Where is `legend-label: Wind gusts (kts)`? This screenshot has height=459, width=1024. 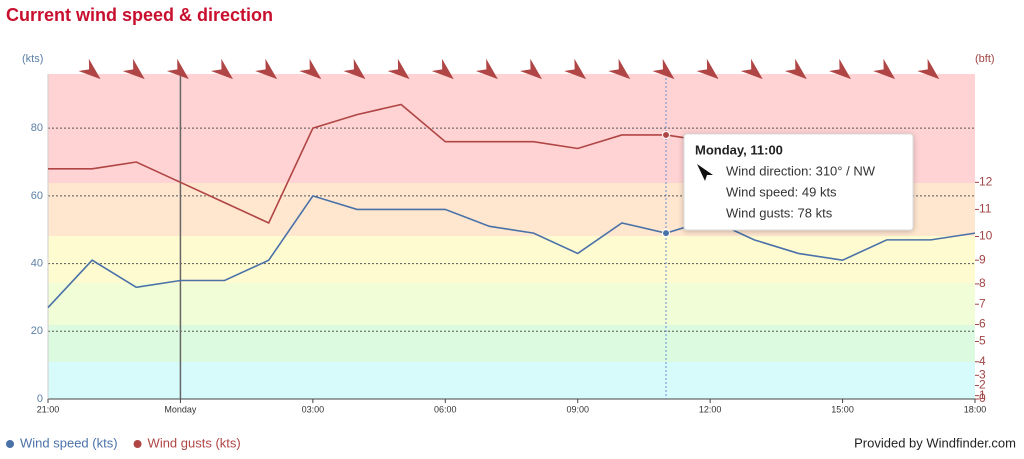
legend-label: Wind gusts (kts) is located at coordinates (194, 442).